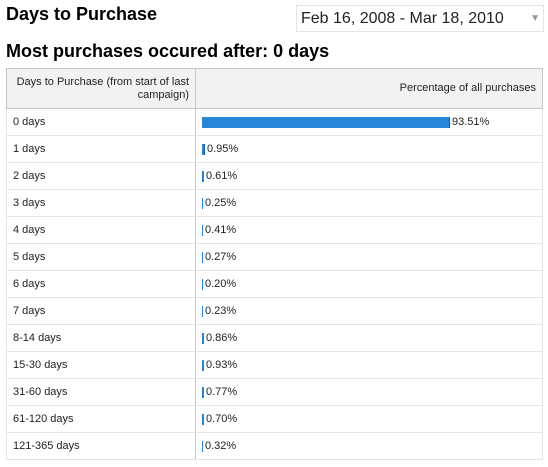 The width and height of the screenshot is (548, 467). What do you see at coordinates (101, 365) in the screenshot?
I see `row-label: 15-30 days` at bounding box center [101, 365].